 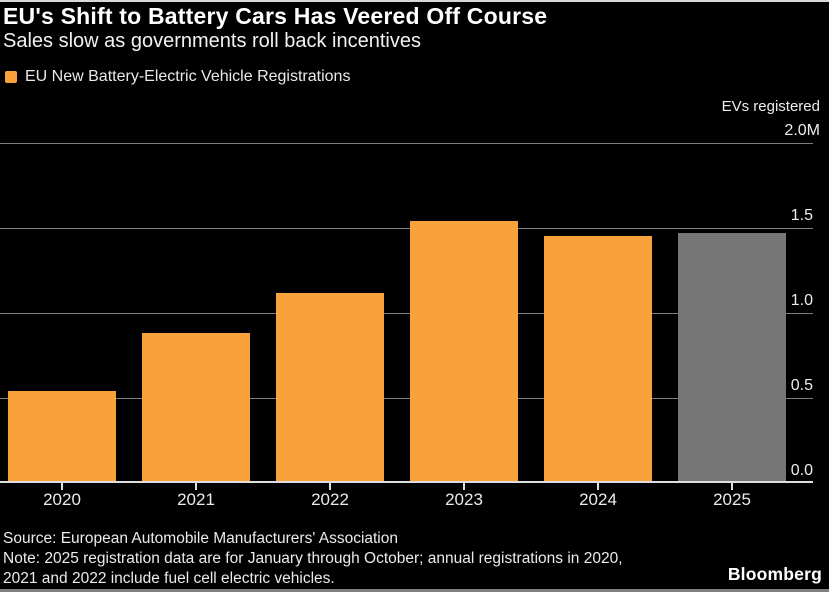 What do you see at coordinates (732, 486) in the screenshot?
I see `x-tick-mark-2025` at bounding box center [732, 486].